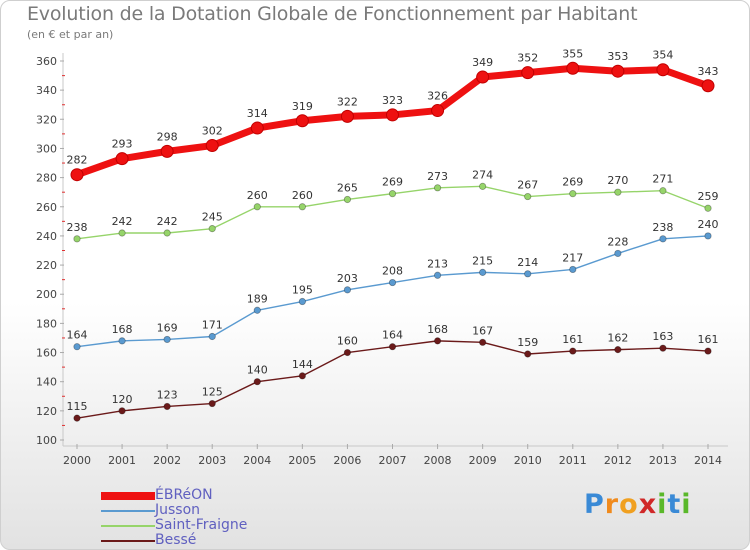 This screenshot has width=750, height=550. I want to click on data-label-ebreon: 298, so click(167, 136).